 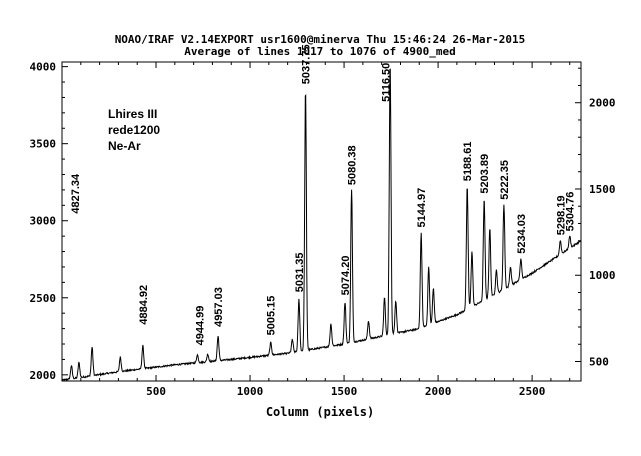 What do you see at coordinates (602, 103) in the screenshot?
I see `y-right-tick-label: 2000` at bounding box center [602, 103].